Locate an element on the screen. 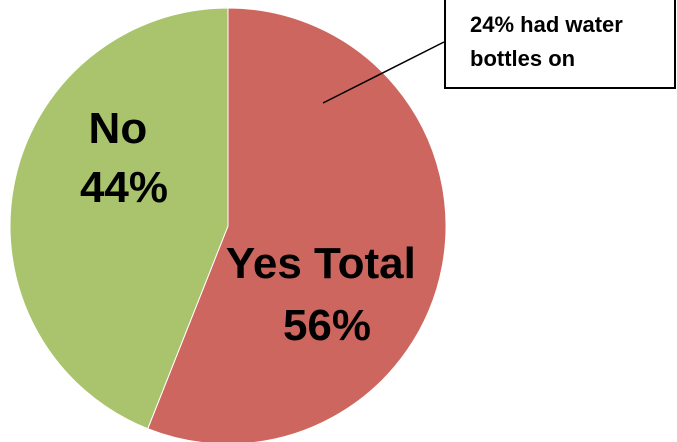 The height and width of the screenshot is (442, 677). slice-label-no: No 44% is located at coordinates (124, 158).